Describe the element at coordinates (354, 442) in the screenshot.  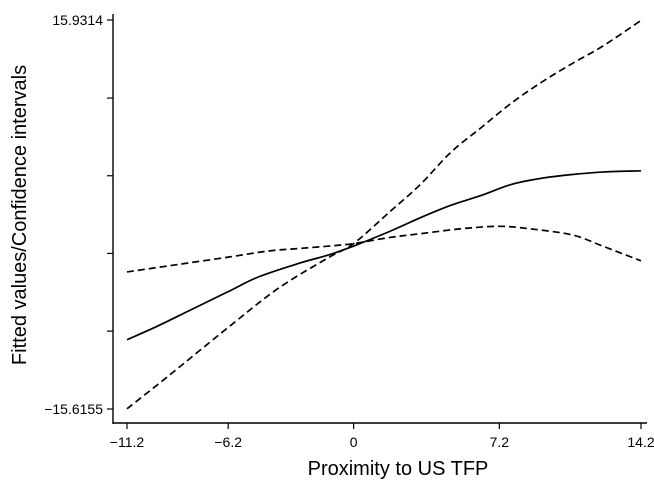
I see `x-tick-label: 0` at that location.